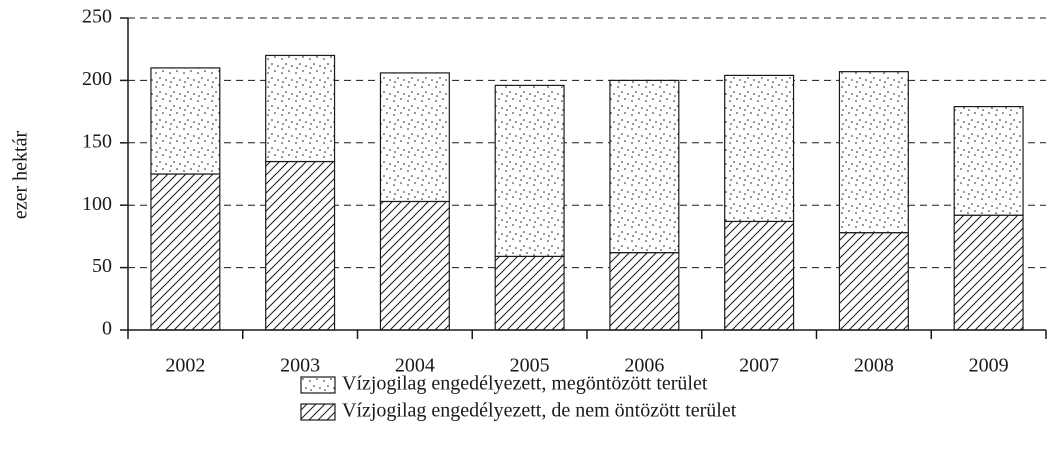 This screenshot has height=472, width=1048. Describe the element at coordinates (759, 366) in the screenshot. I see `x-tick-label: 2007` at that location.